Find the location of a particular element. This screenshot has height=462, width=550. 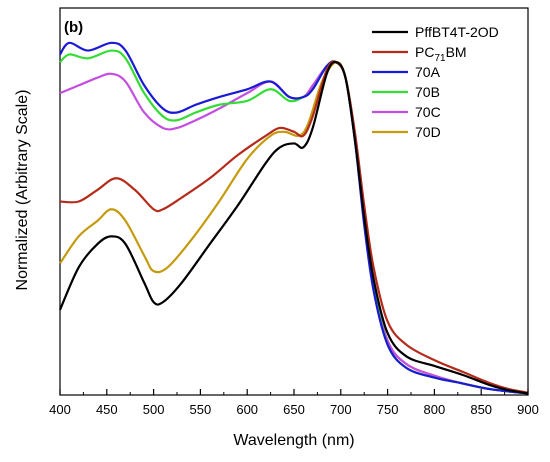

x-tick-label: 450 is located at coordinates (107, 409).